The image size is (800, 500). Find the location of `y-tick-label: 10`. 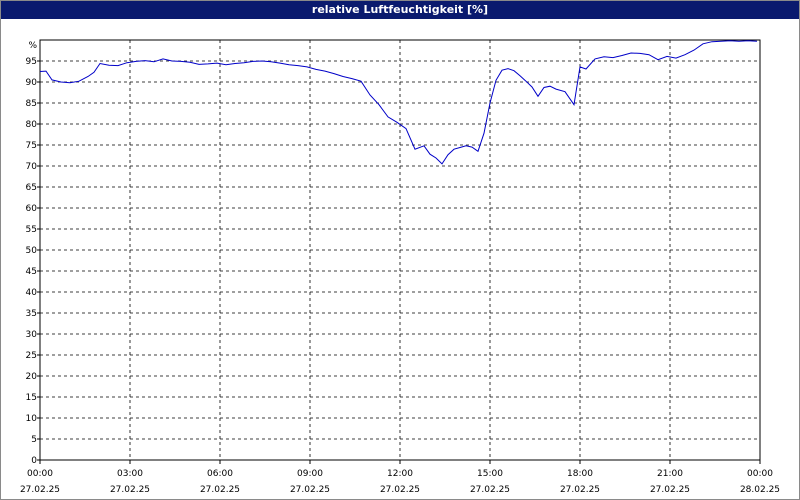

y-tick-label: 10 is located at coordinates (32, 419).